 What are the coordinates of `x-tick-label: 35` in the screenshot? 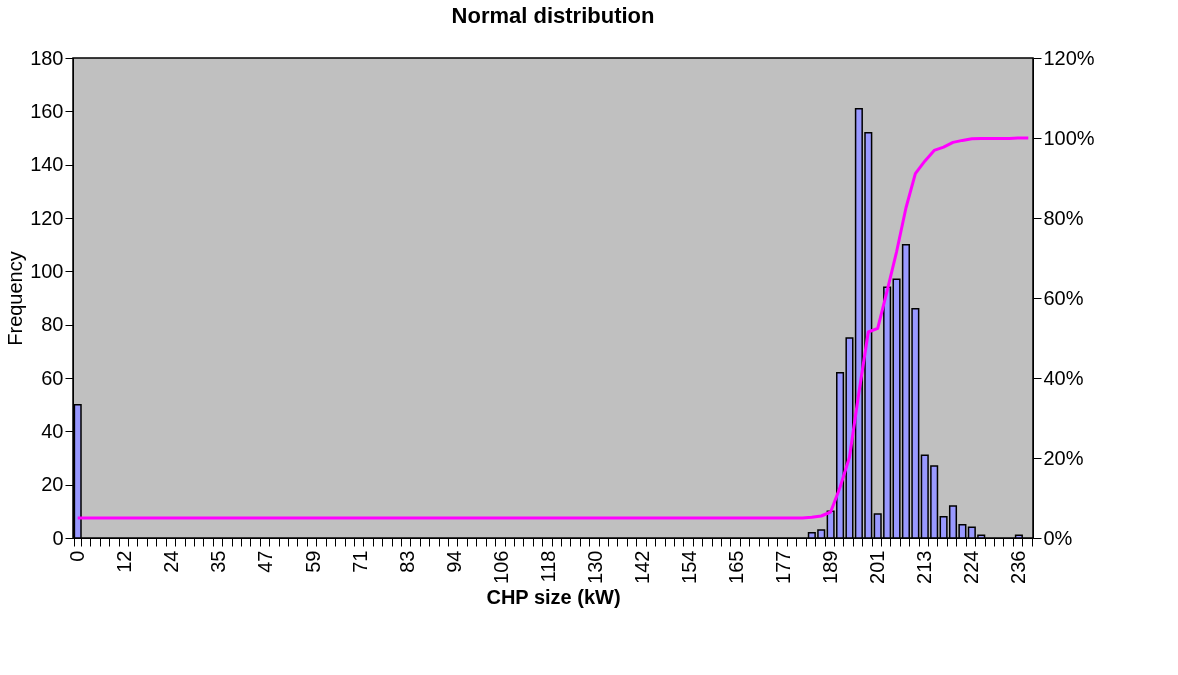 It's located at (218, 561).